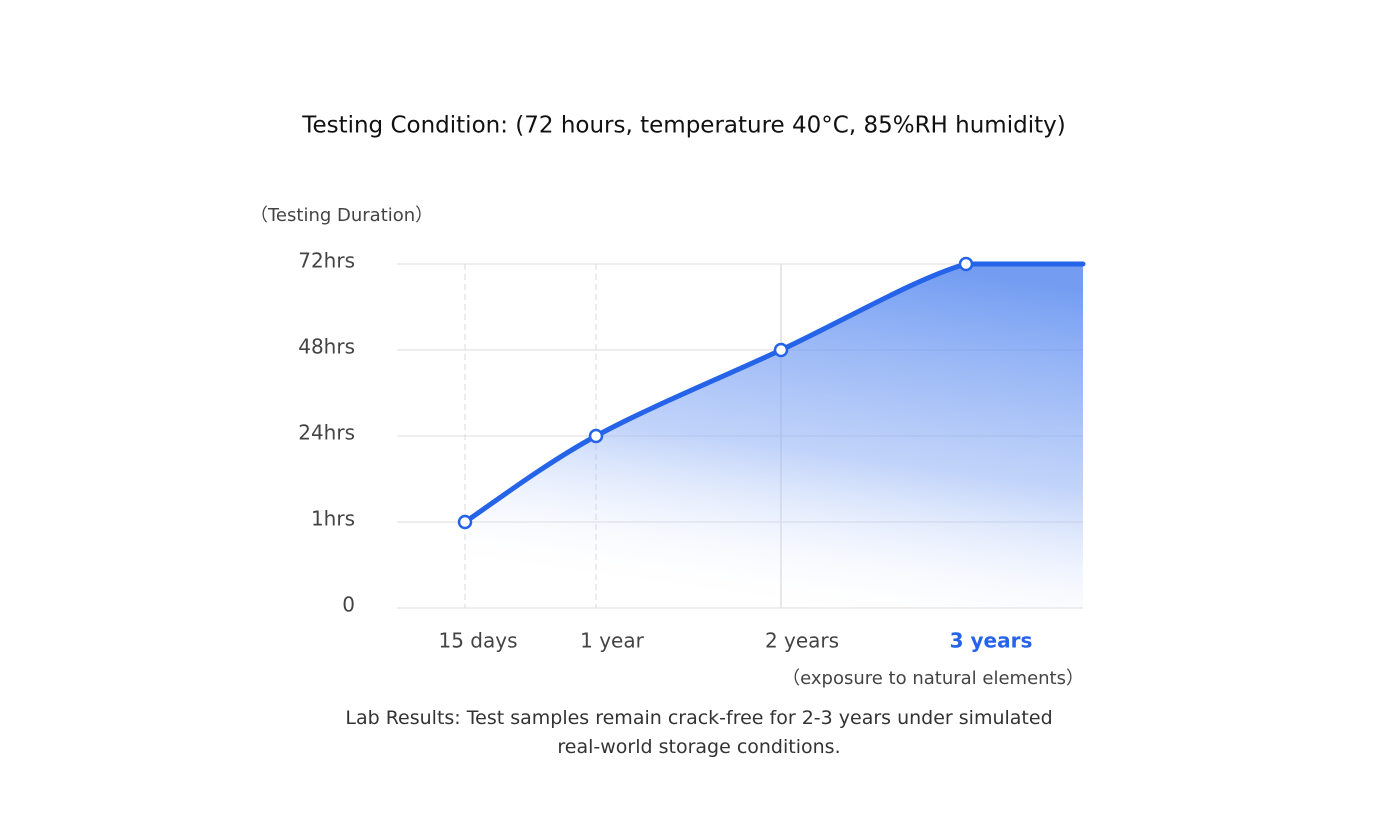  What do you see at coordinates (326, 347) in the screenshot?
I see `y-tick-label: 48hrs` at bounding box center [326, 347].